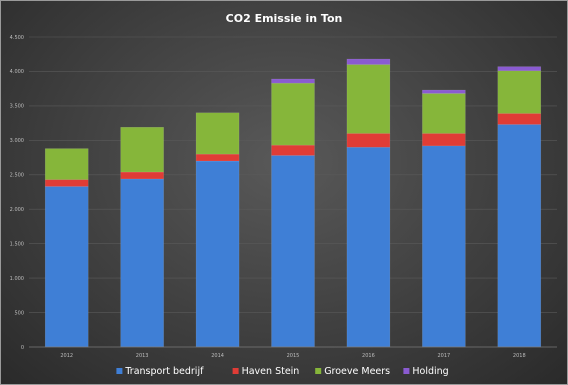 The height and width of the screenshot is (385, 568). Describe the element at coordinates (22, 348) in the screenshot. I see `y-tick-label: 0` at that location.